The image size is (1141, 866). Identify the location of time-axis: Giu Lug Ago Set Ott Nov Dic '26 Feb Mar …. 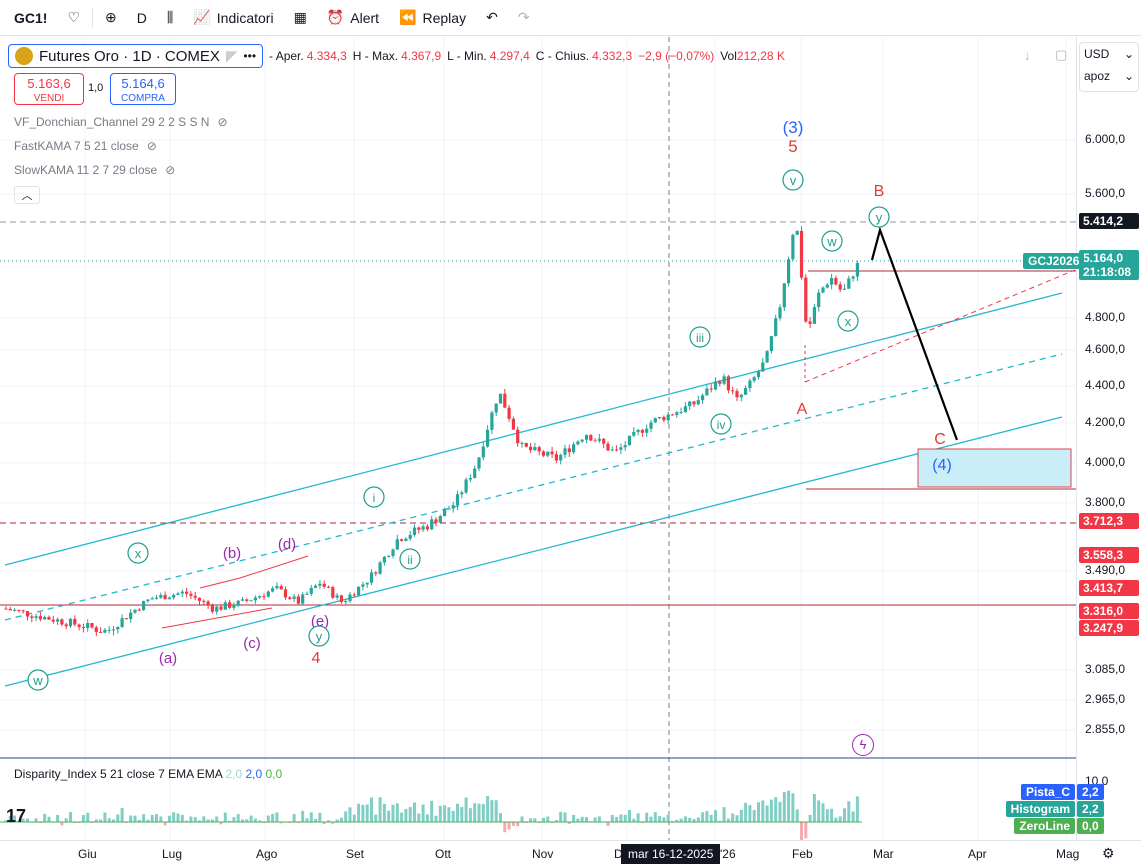
(570, 853).